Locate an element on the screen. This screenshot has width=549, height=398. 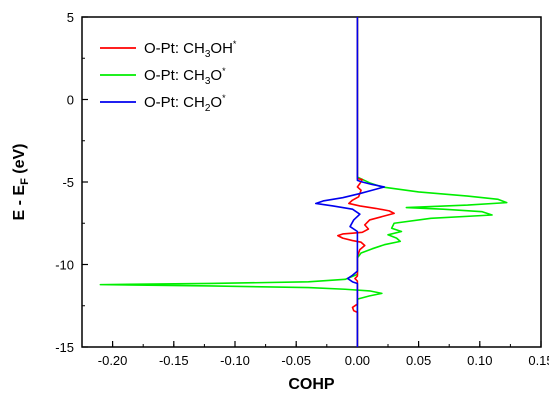
y-tick-label: -15 is located at coordinates (64, 347).